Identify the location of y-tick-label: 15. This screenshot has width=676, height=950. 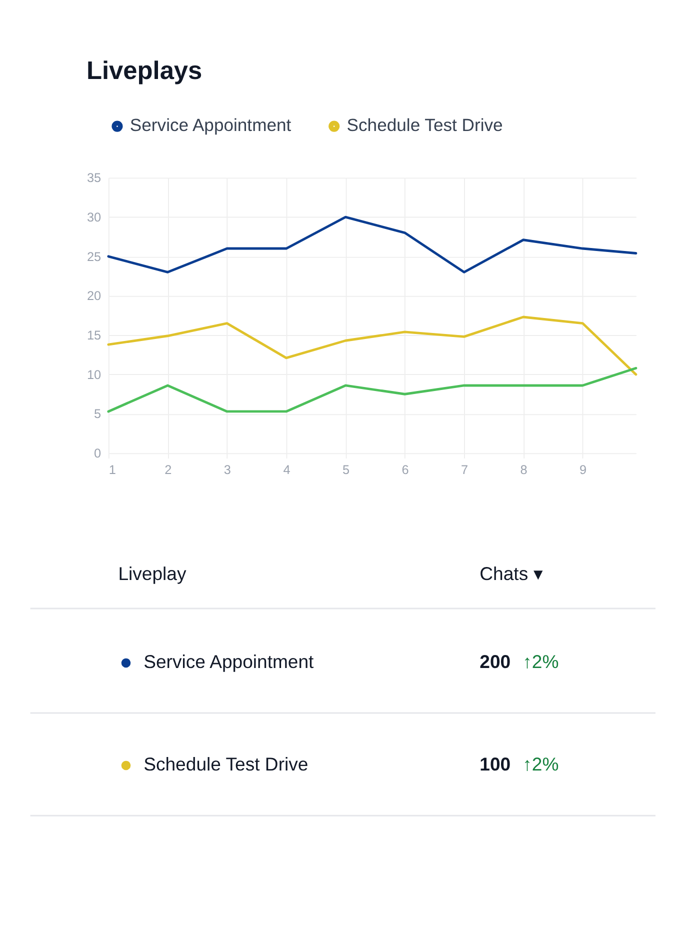
(94, 335).